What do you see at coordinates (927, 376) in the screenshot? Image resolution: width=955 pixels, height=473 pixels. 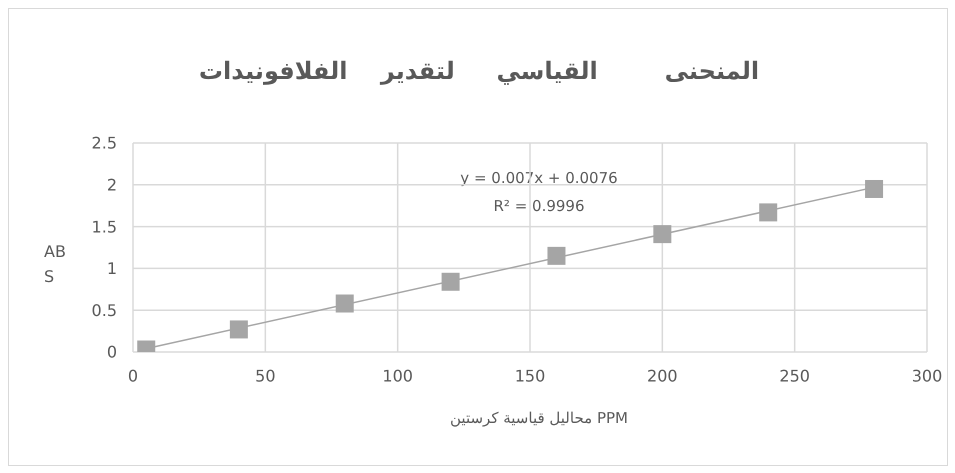 I see `x-tick-label: 300` at bounding box center [927, 376].